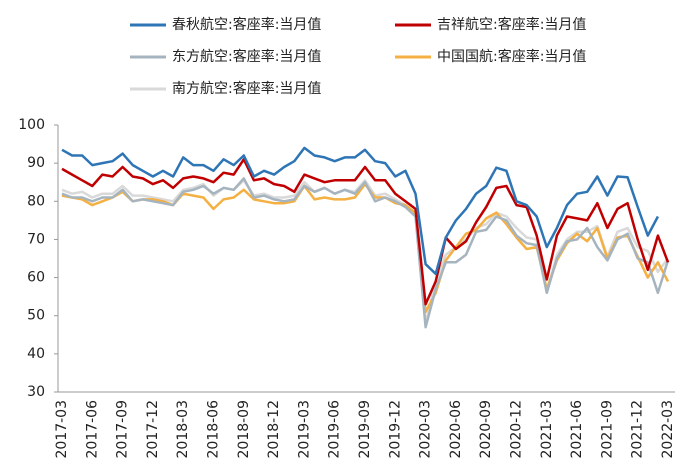 Image resolution: width=697 pixels, height=476 pixels. What do you see at coordinates (335, 429) in the screenshot?
I see `x-tick-label: 2019-06` at bounding box center [335, 429].